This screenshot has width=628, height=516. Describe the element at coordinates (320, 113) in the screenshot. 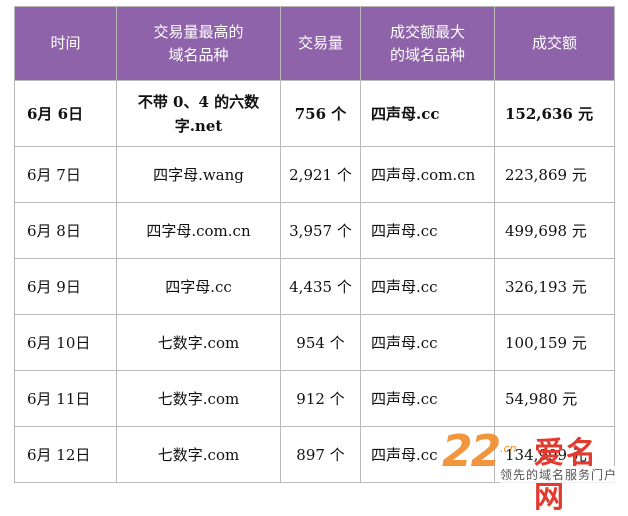

I see `cell-volume: 756 个` at that location.